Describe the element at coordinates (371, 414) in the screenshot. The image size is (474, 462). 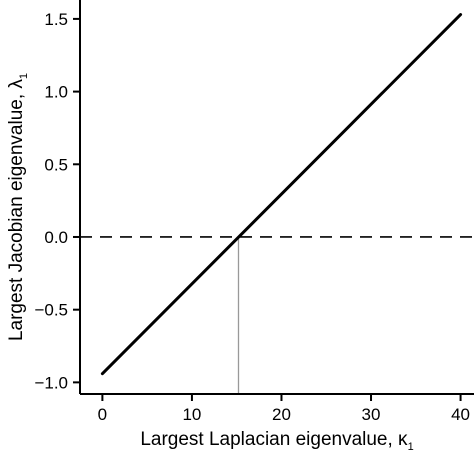
I see `x-tick-label: 30` at that location.